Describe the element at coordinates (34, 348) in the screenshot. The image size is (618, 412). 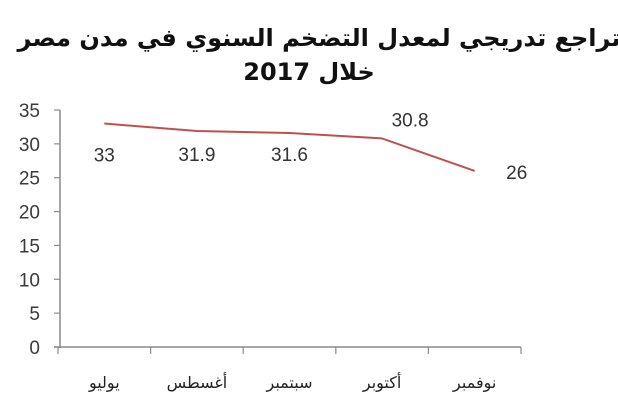
I see `y-tick-label: 0` at that location.